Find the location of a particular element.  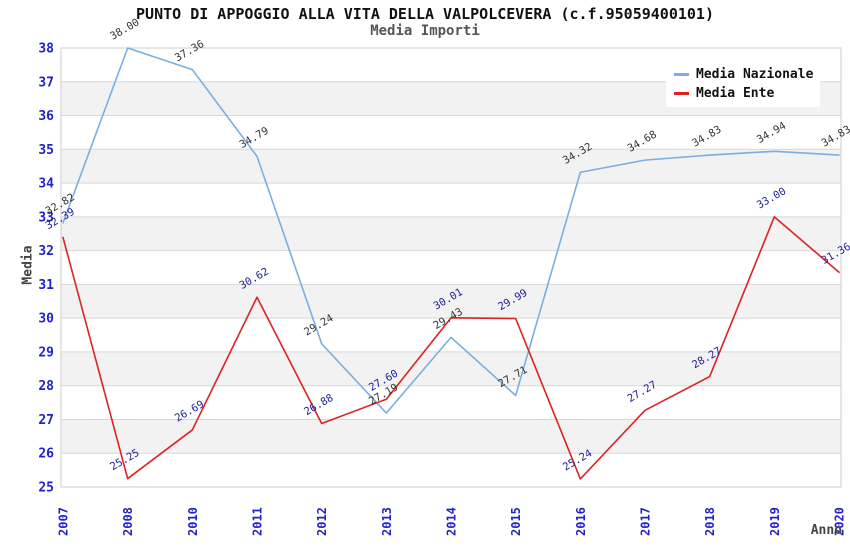

legend-row-ente: Media Ente is located at coordinates (747, 93).